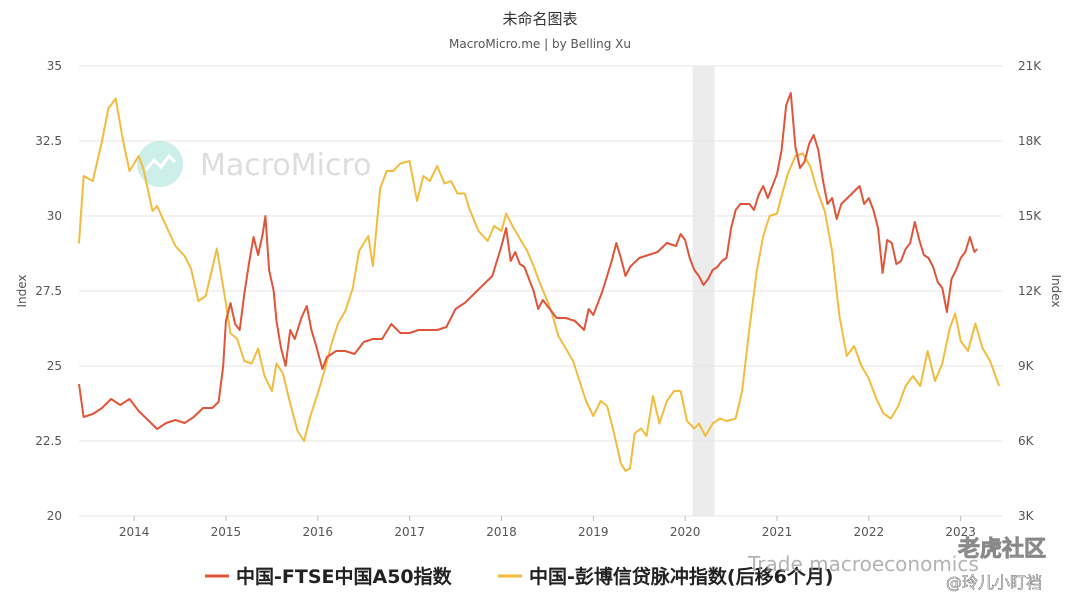  Describe the element at coordinates (22, 290) in the screenshot. I see `left-axis-label: Index` at that location.